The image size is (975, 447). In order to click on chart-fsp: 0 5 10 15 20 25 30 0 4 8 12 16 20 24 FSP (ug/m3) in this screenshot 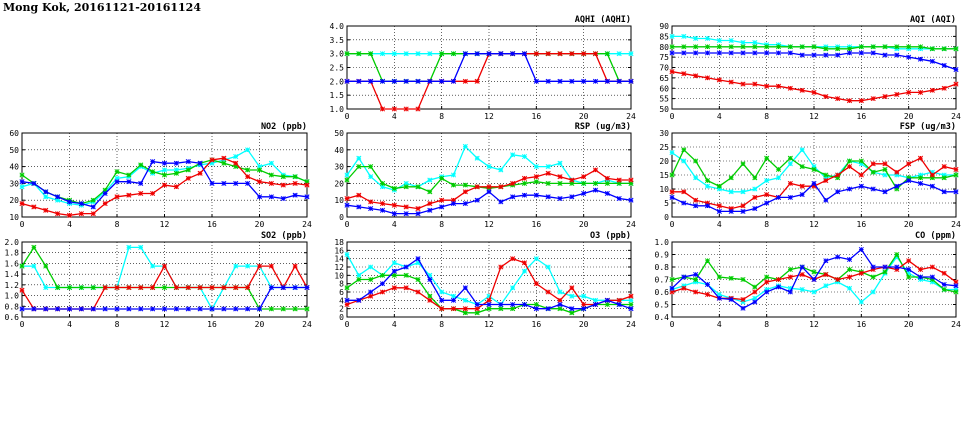, I will do `click(810, 175)`.